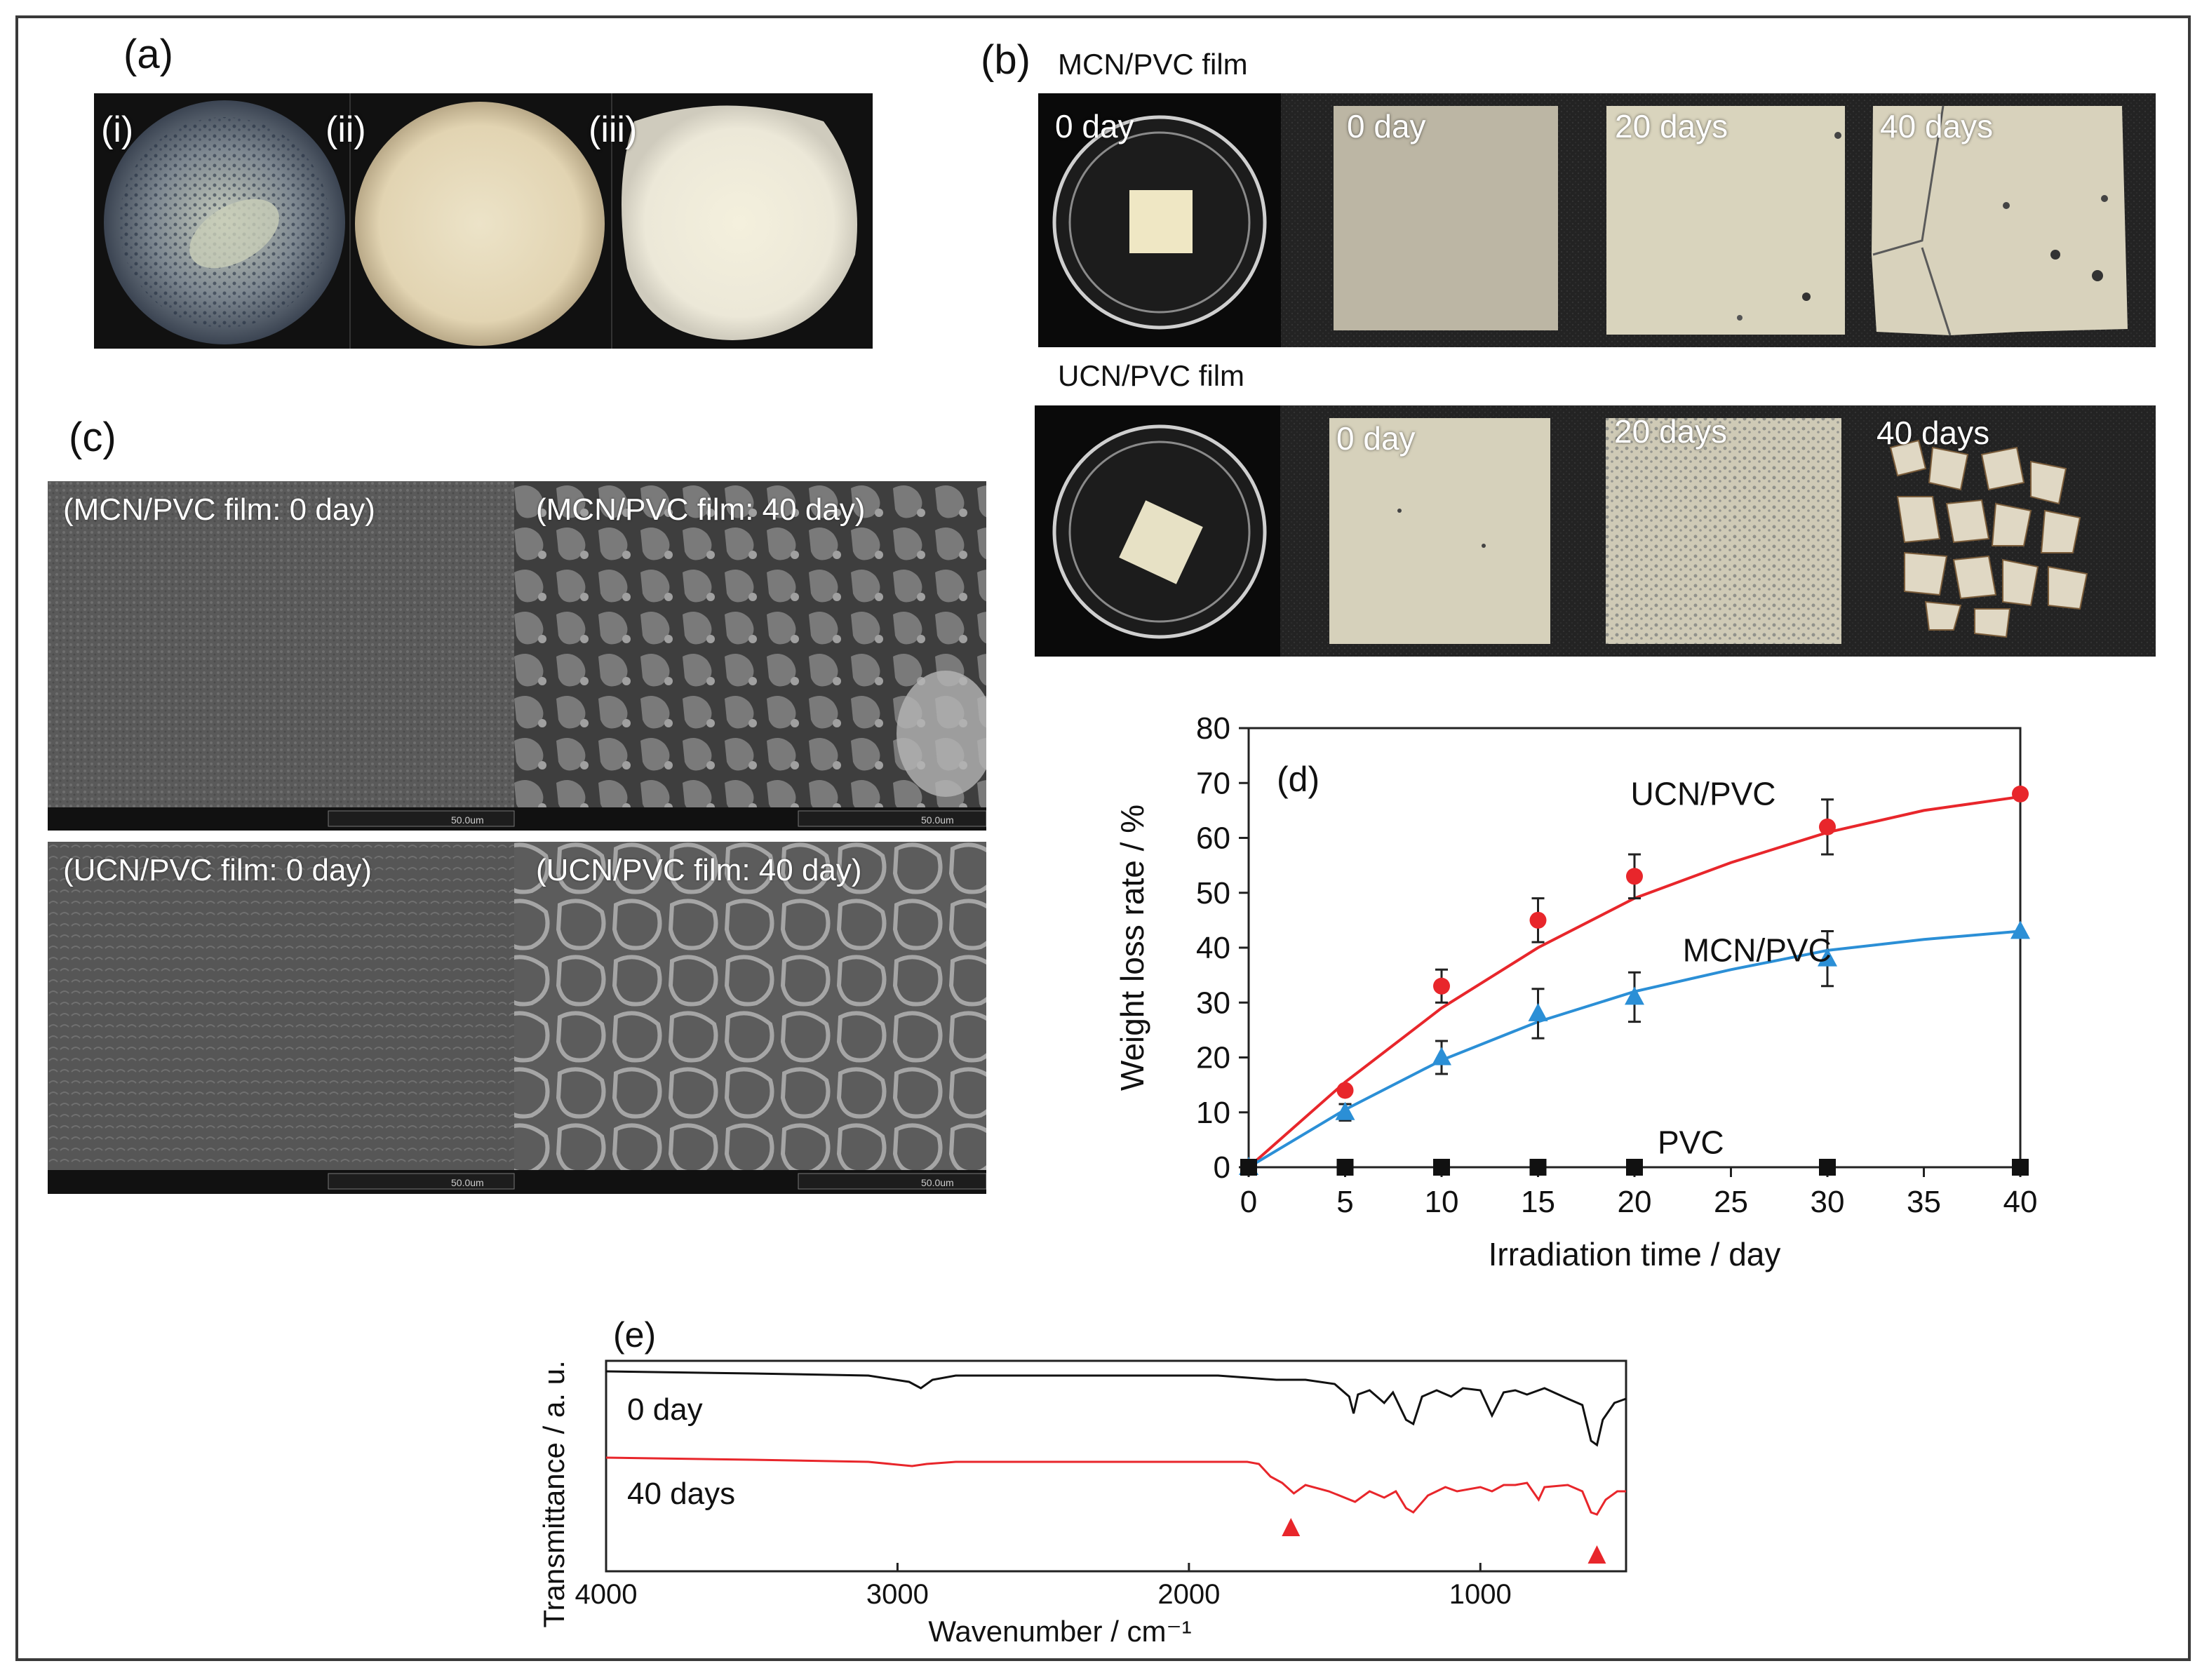 This screenshot has height=1680, width=2209. Describe the element at coordinates (217, 870) in the screenshot. I see `sem-caption-ucn-0: (UCN/PVC film: 0 day)` at that location.